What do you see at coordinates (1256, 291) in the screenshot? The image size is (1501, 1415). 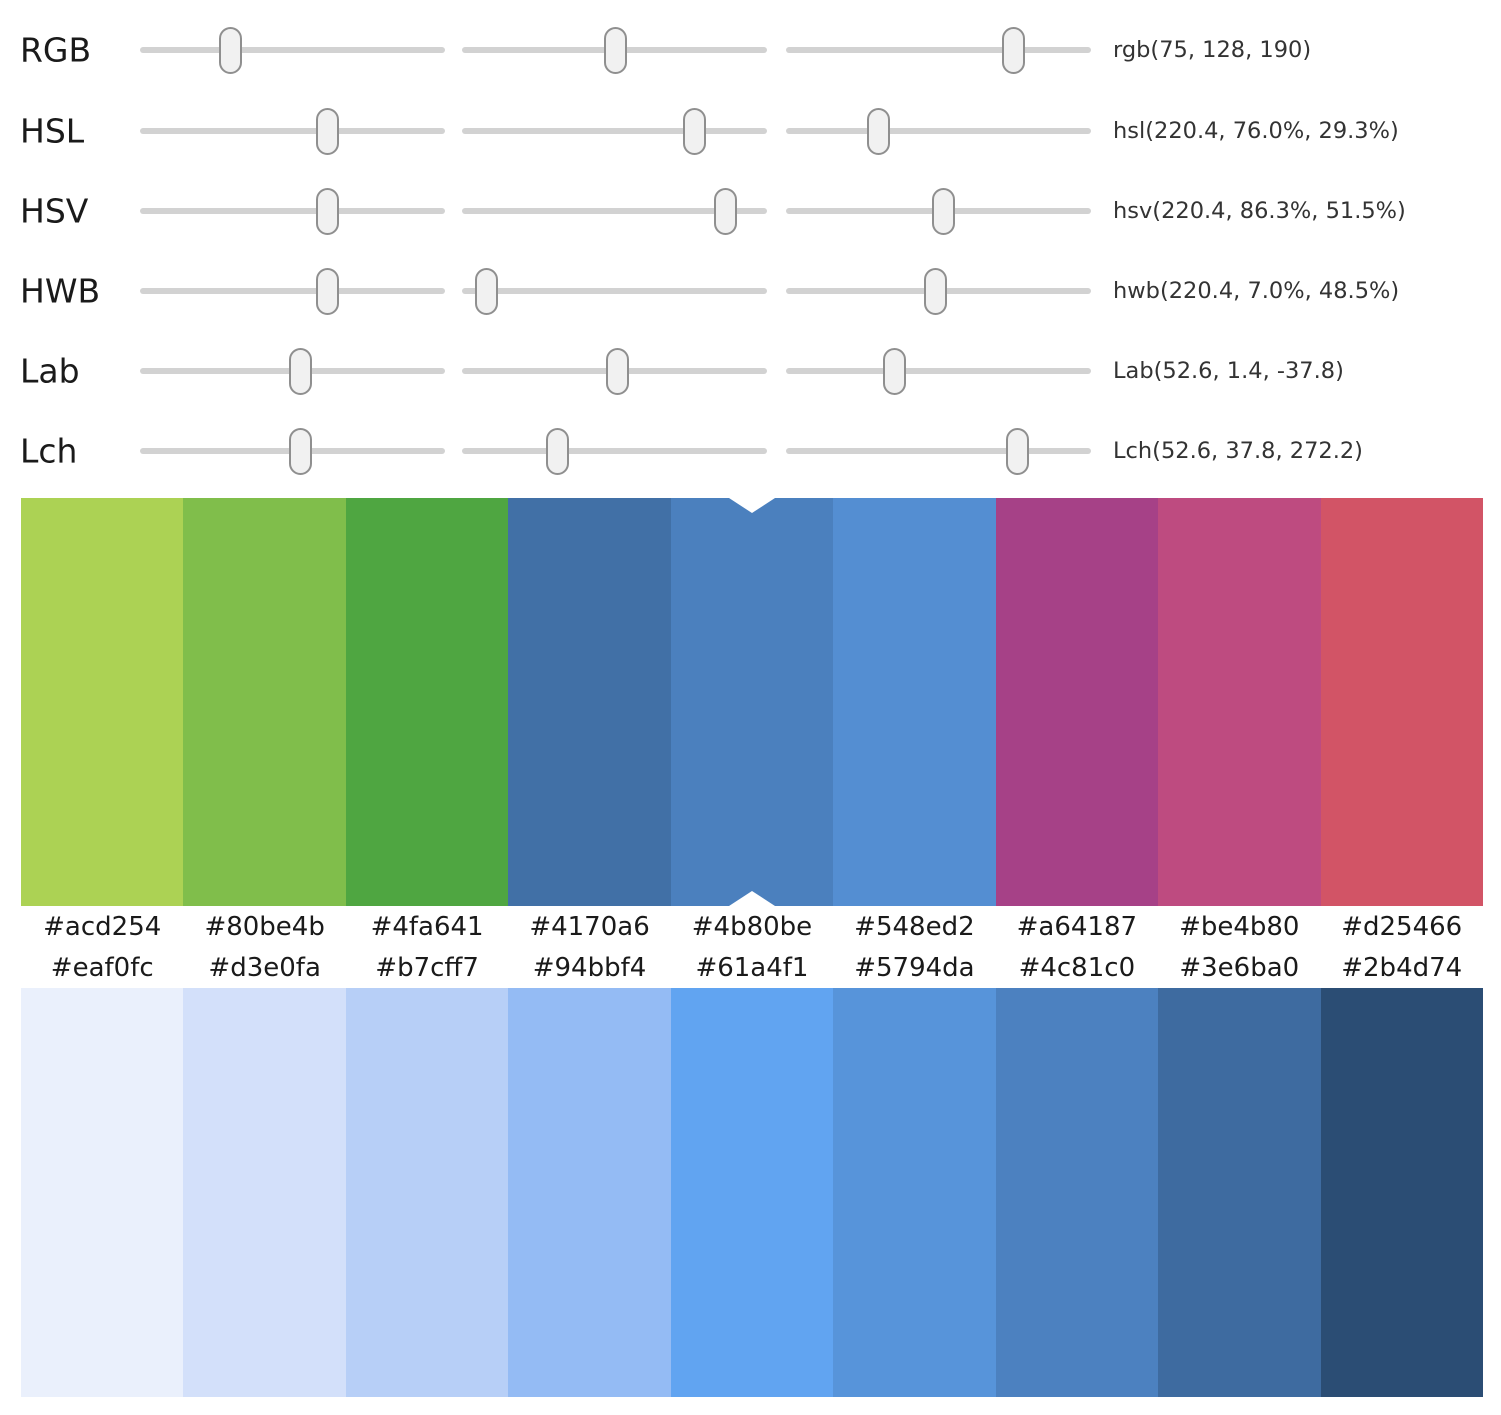 I see `color-value-readout: hwb(220.4, 7.0%, 48.5%)` at bounding box center [1256, 291].